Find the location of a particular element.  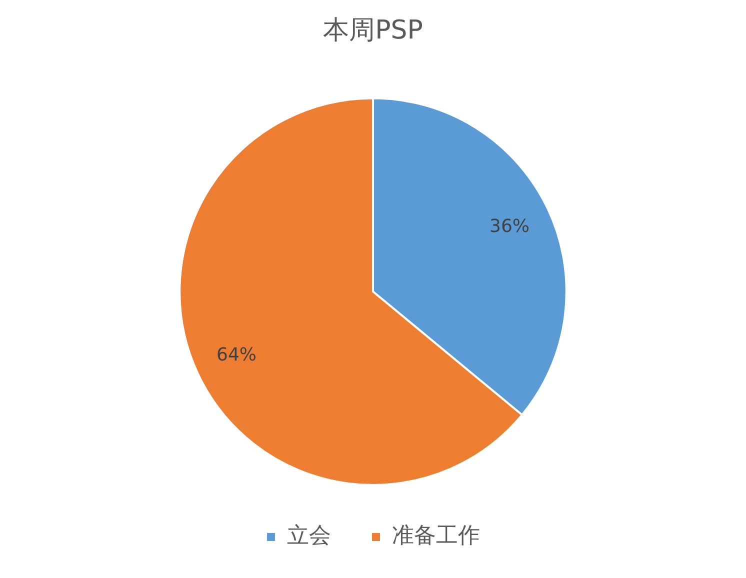

legend-label: 准备工作 is located at coordinates (436, 536).